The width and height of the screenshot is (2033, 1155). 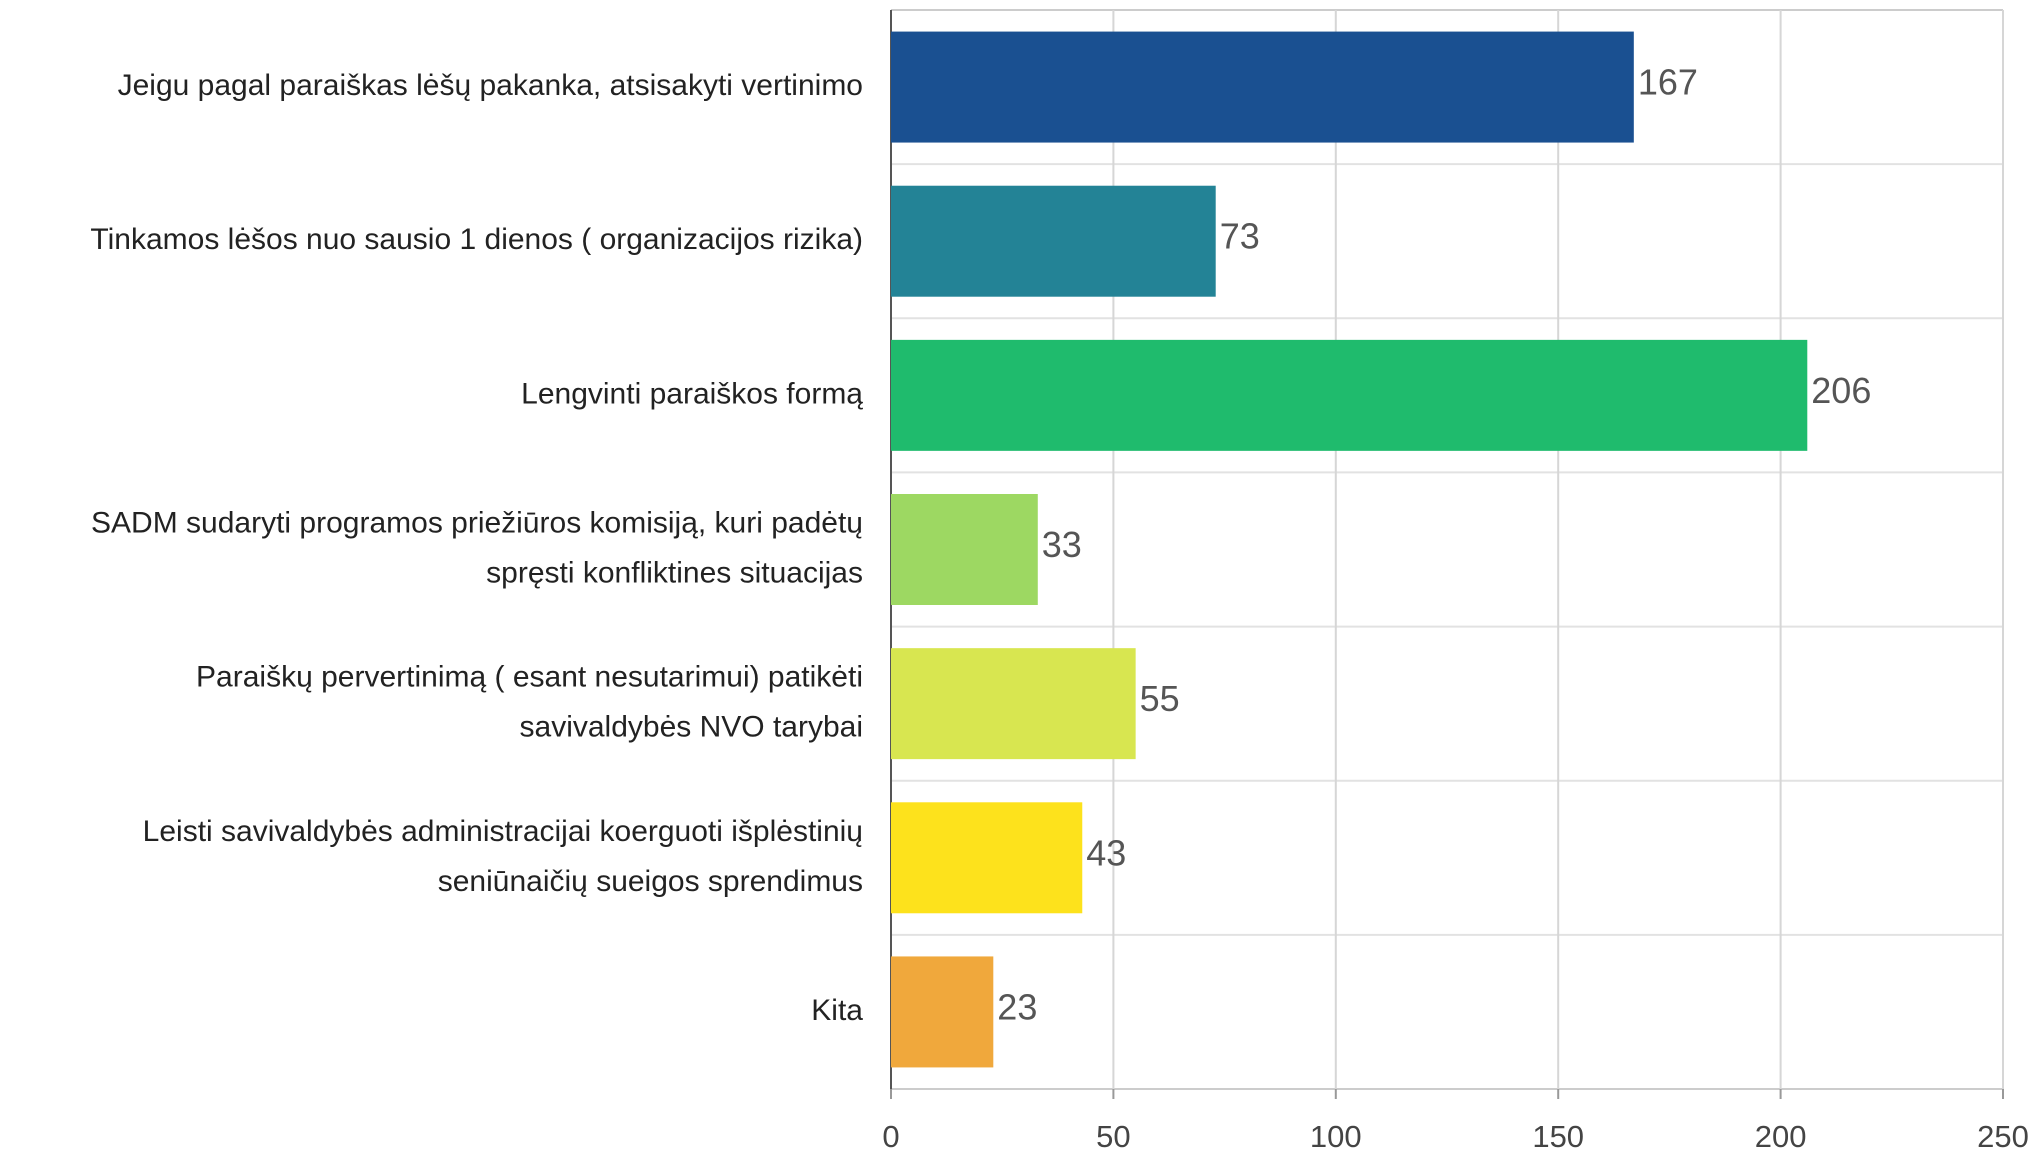 I want to click on x-tick-label: 100, so click(x=1336, y=1136).